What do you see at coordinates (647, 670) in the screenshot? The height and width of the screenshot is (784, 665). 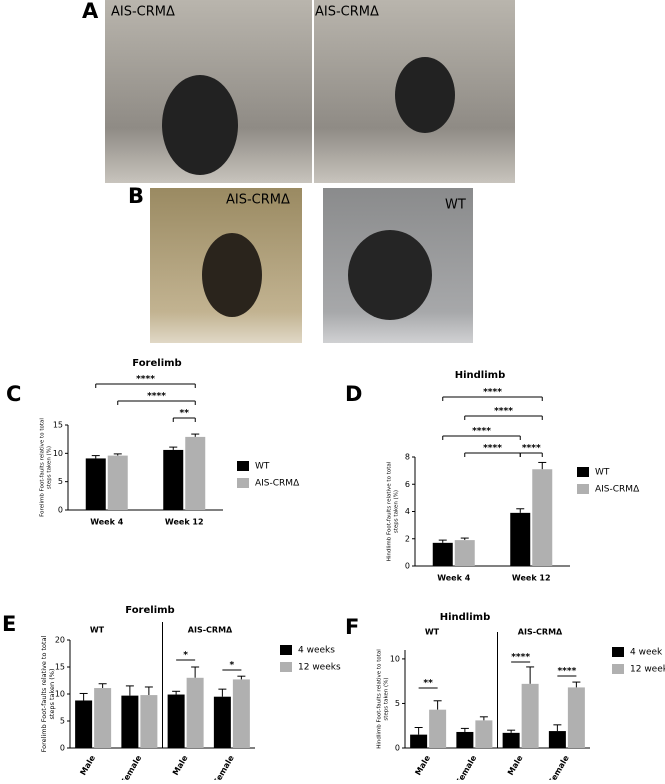 I see `legend-label: 12 week` at bounding box center [647, 670].